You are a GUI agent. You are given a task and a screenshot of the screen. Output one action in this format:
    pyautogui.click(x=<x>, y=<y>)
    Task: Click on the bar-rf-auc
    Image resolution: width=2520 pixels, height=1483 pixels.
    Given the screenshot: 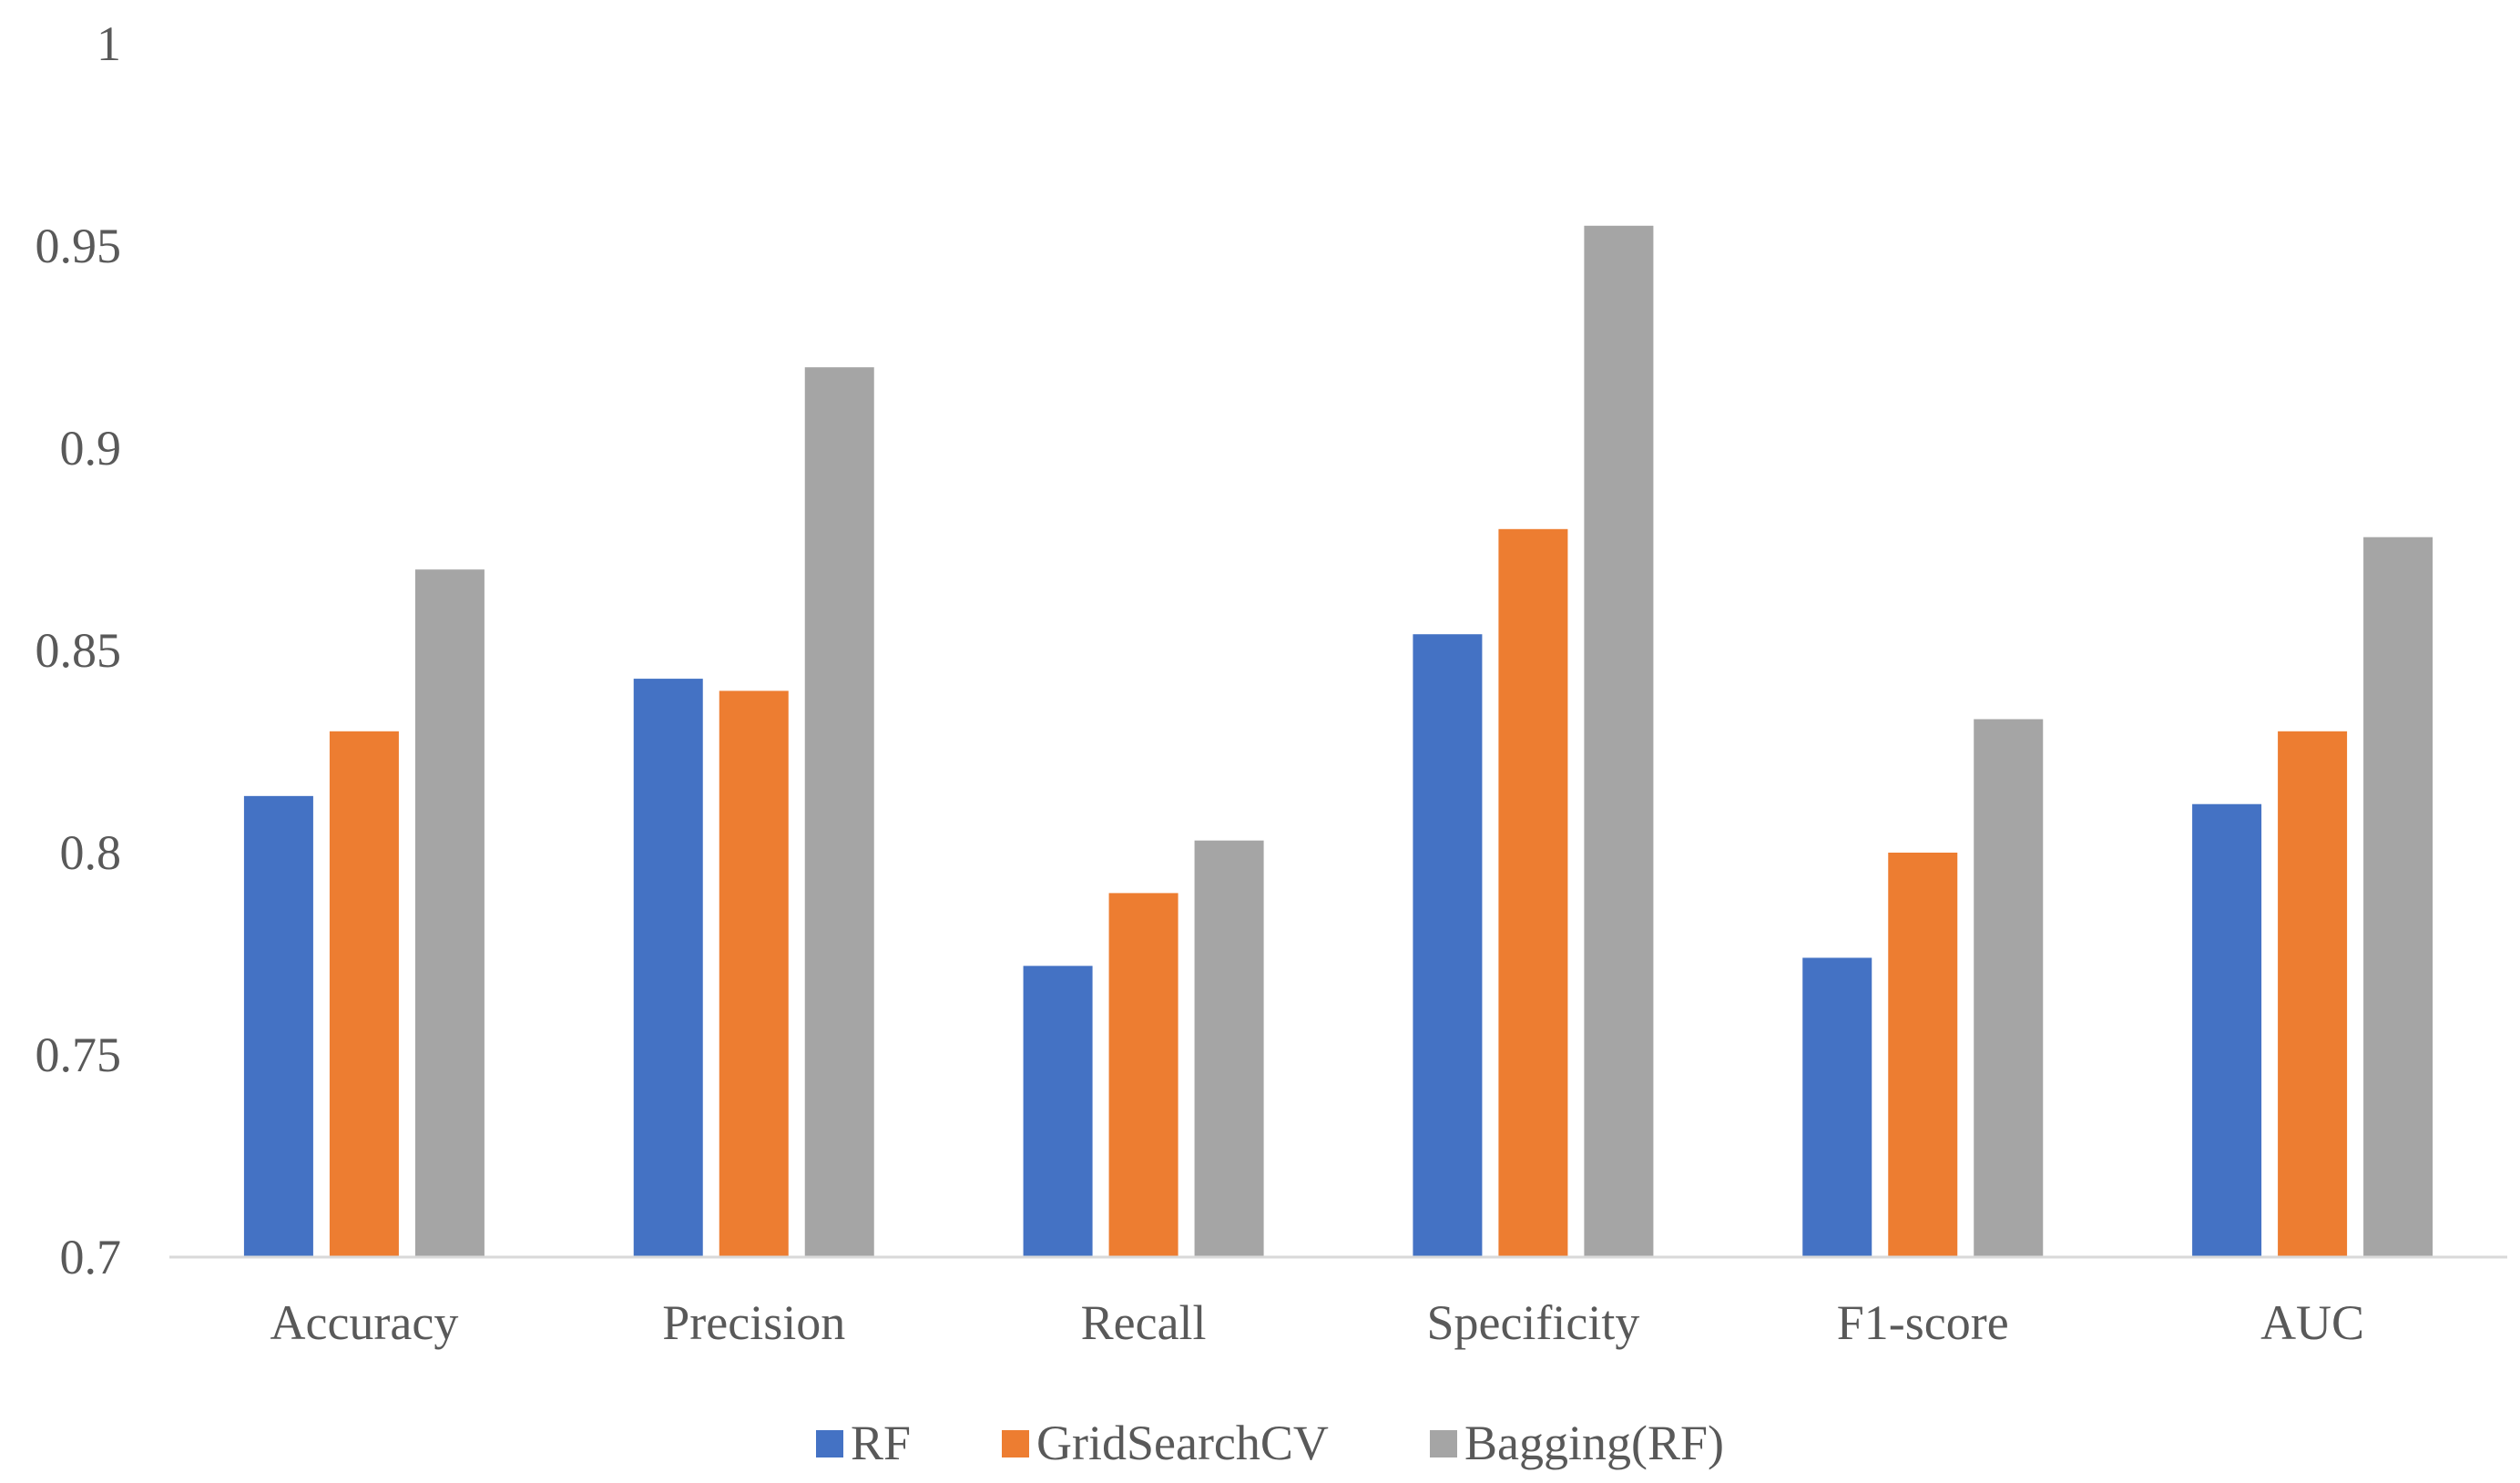 What is the action you would take?
    pyautogui.click(x=2227, y=1030)
    